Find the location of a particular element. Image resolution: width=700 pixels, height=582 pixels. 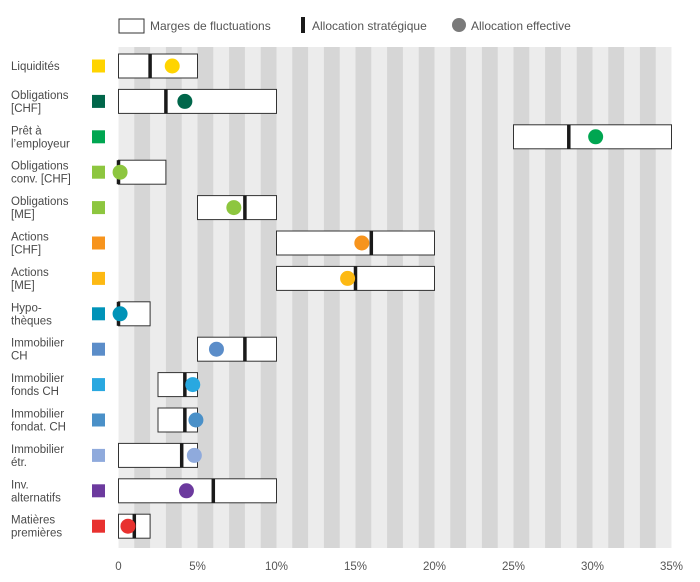

category-row: Obligations[CHF] is located at coordinates (144, 101).